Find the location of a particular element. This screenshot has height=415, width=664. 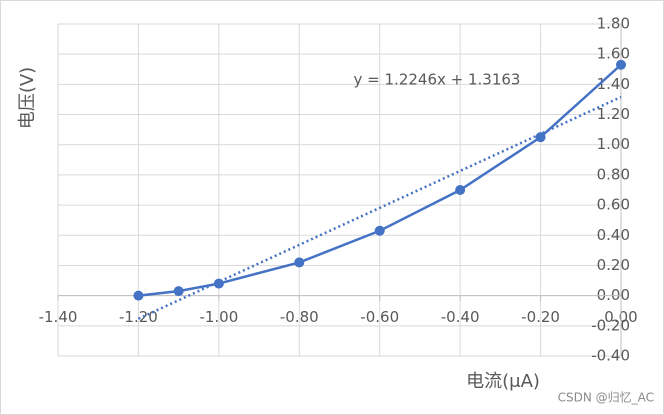

x-tick-label: -0.80 is located at coordinates (299, 317).